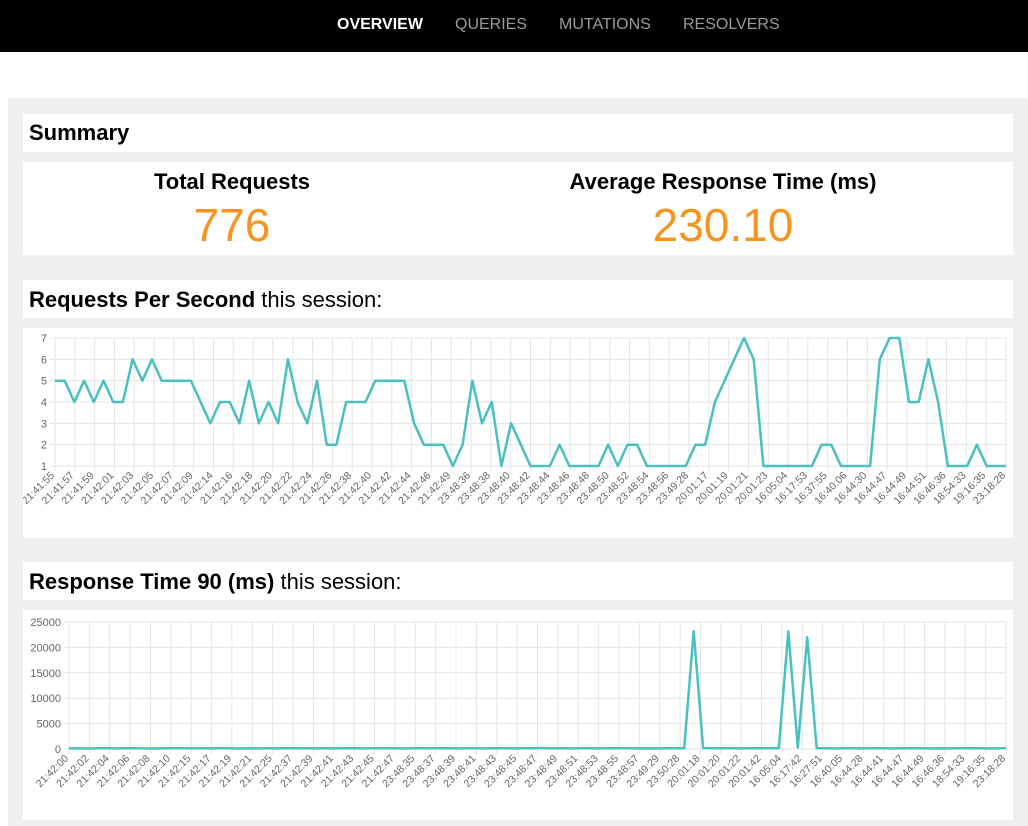 Image resolution: width=1028 pixels, height=826 pixels. Describe the element at coordinates (44, 467) in the screenshot. I see `rps-ytick-label: 1` at that location.